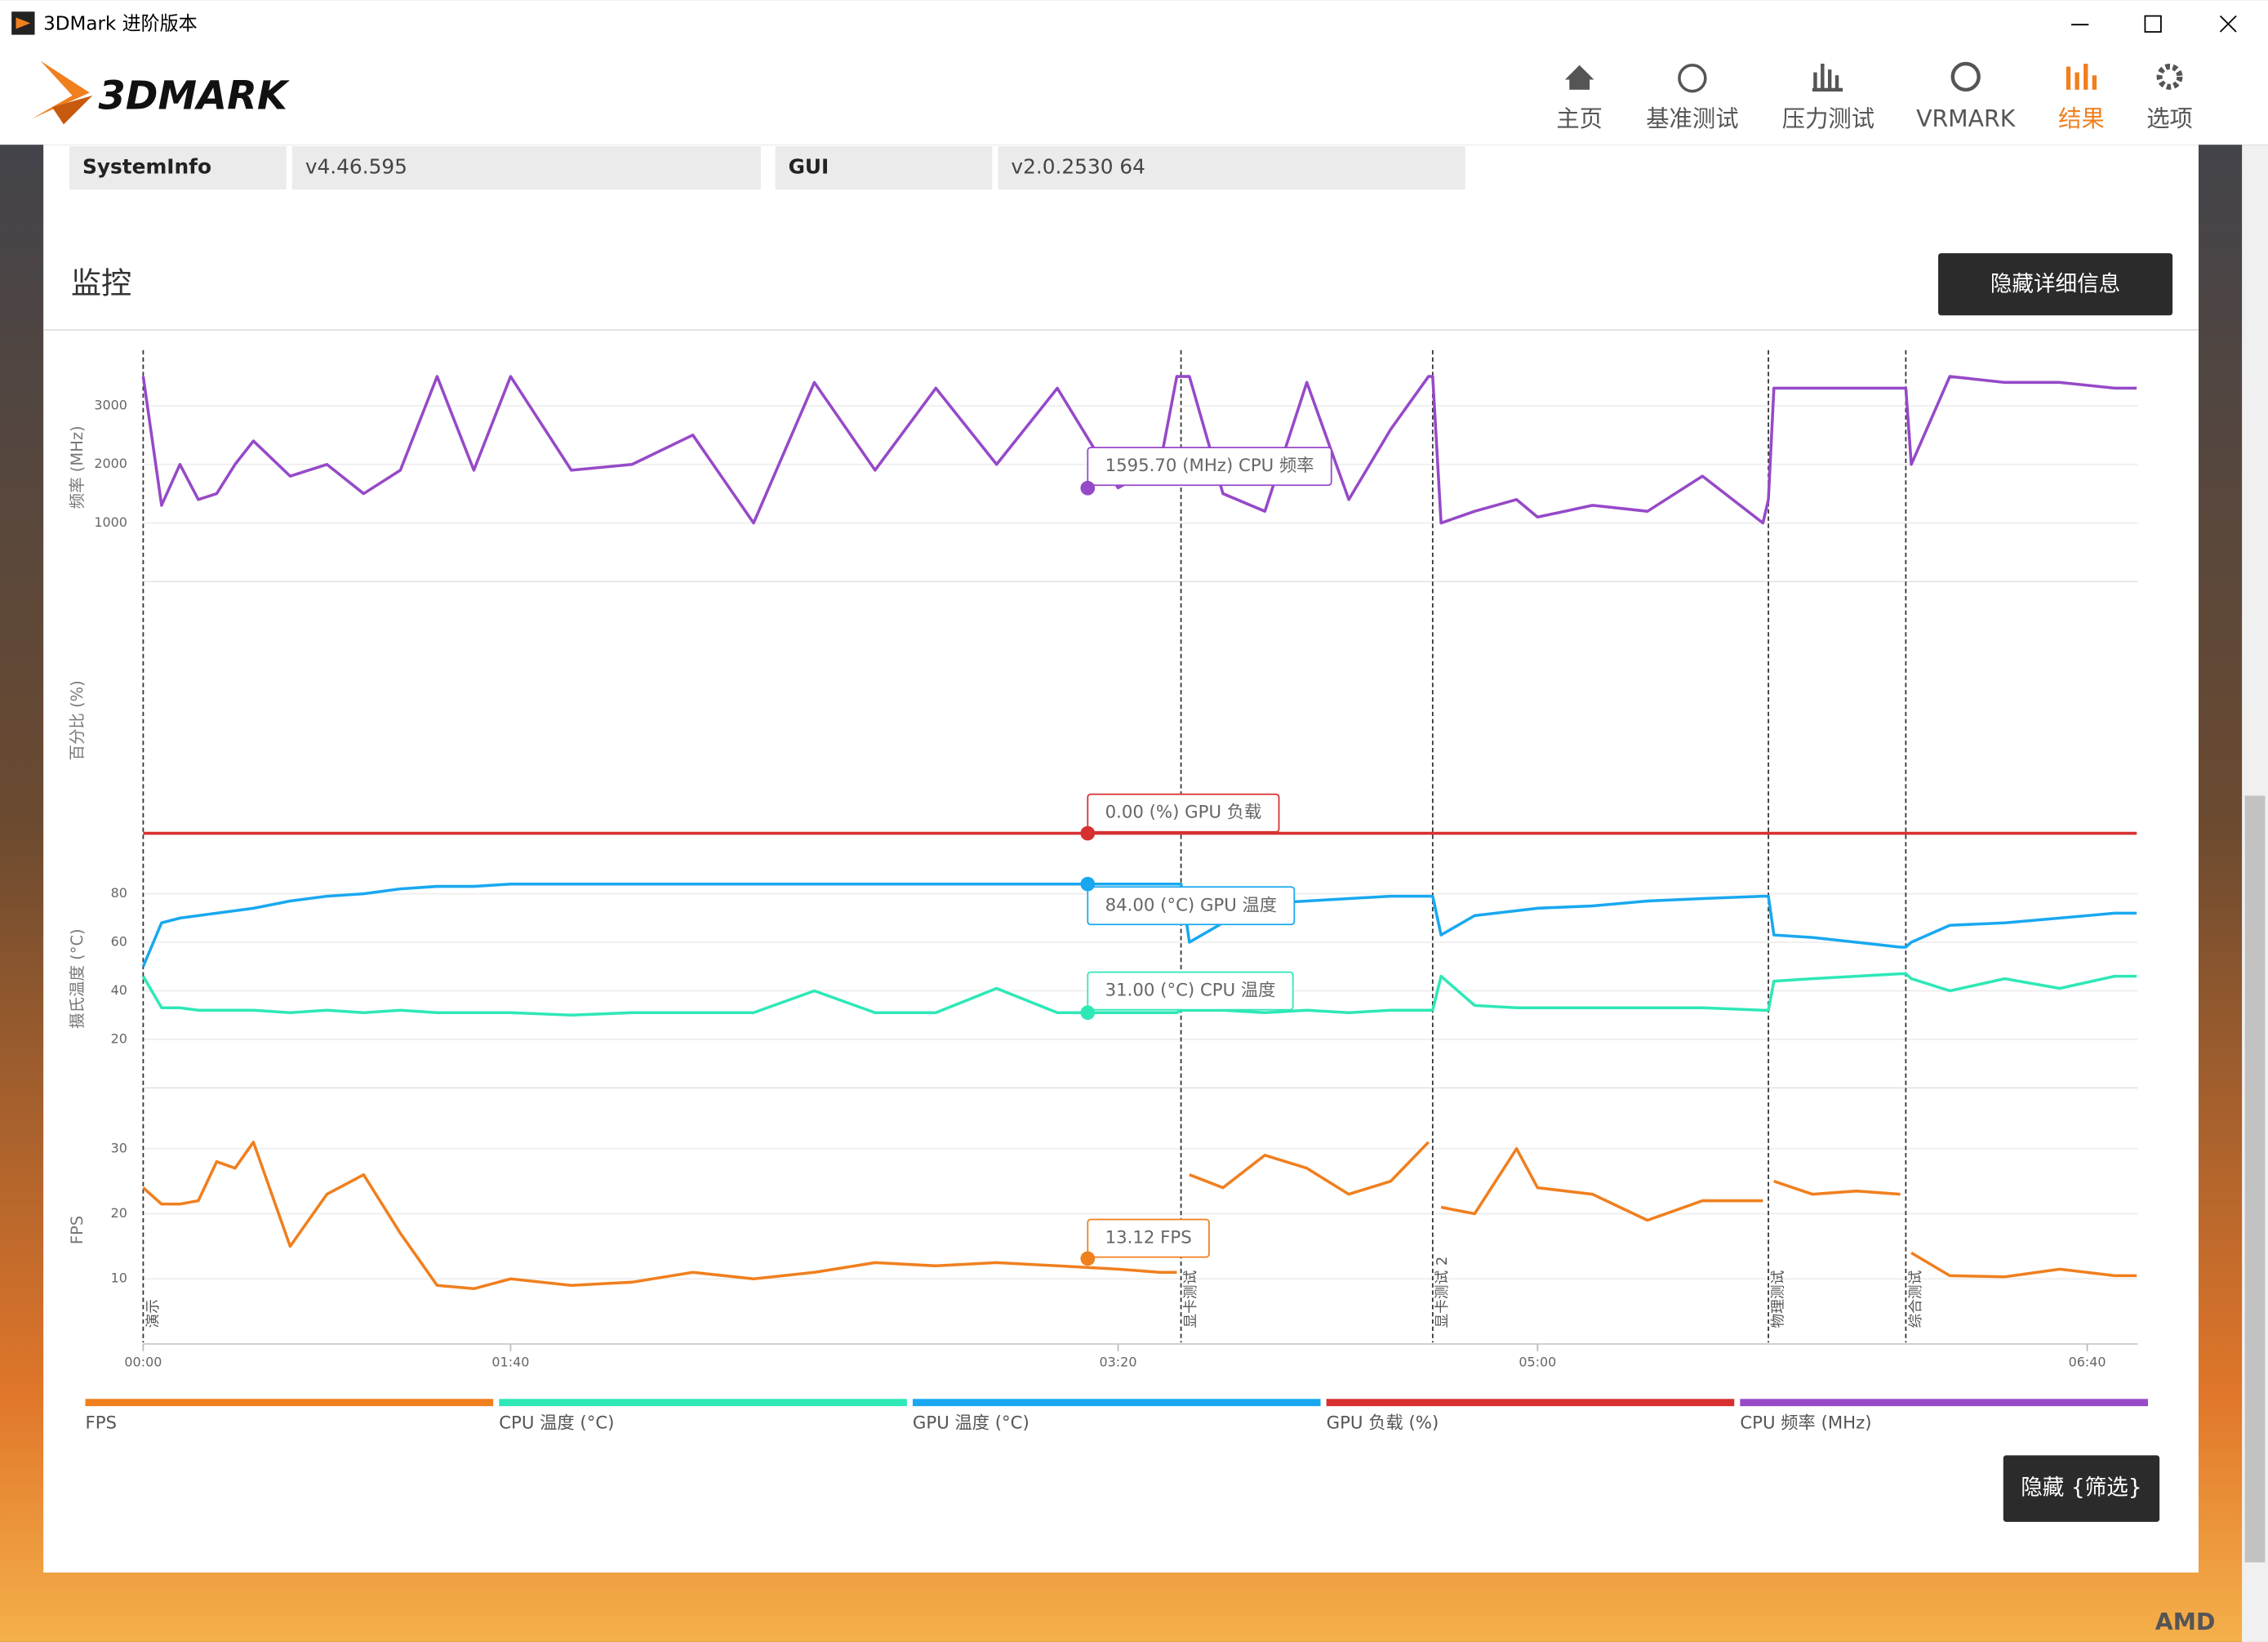  I want to click on tooltip-label: 31.00 (°C) CPU 温度, so click(1190, 991).